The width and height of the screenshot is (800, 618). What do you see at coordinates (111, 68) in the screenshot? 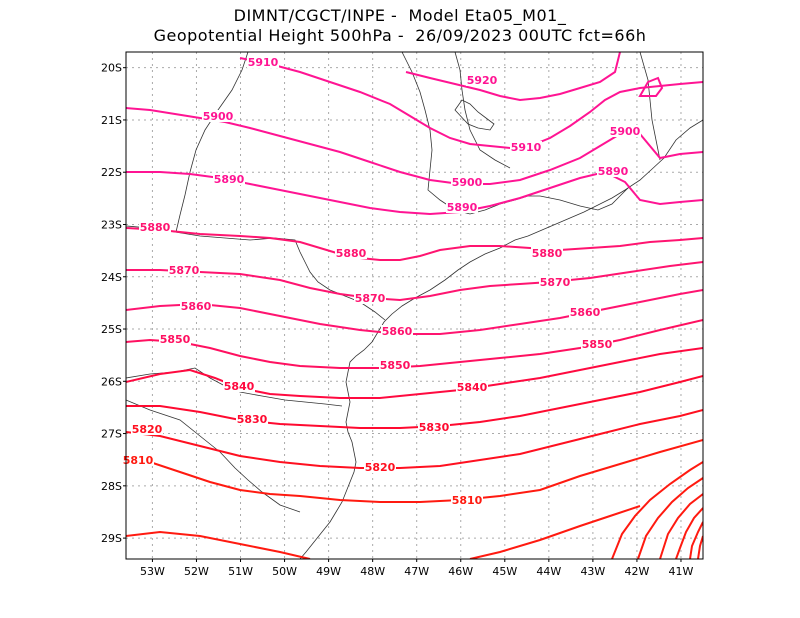
I see `lat-tick-label: 20S` at bounding box center [111, 68].